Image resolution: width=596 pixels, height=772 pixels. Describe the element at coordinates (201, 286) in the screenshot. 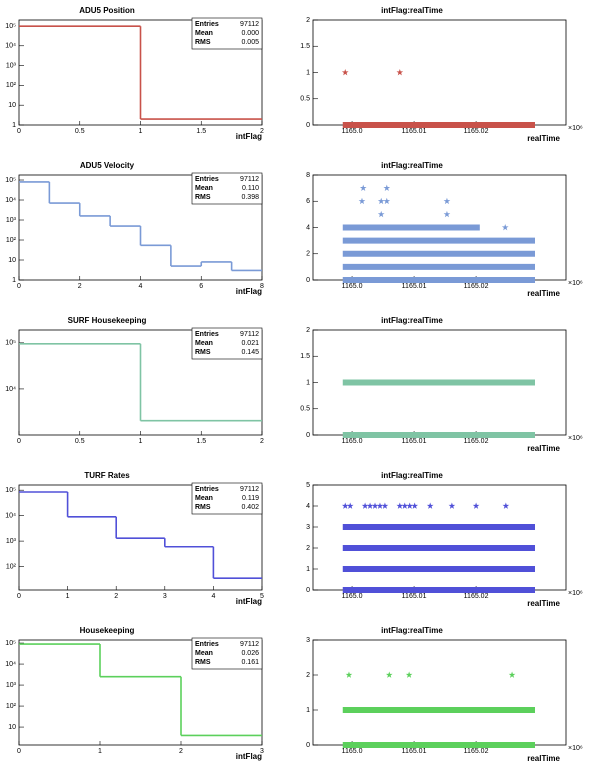

I see `x-tick-label: 6` at that location.